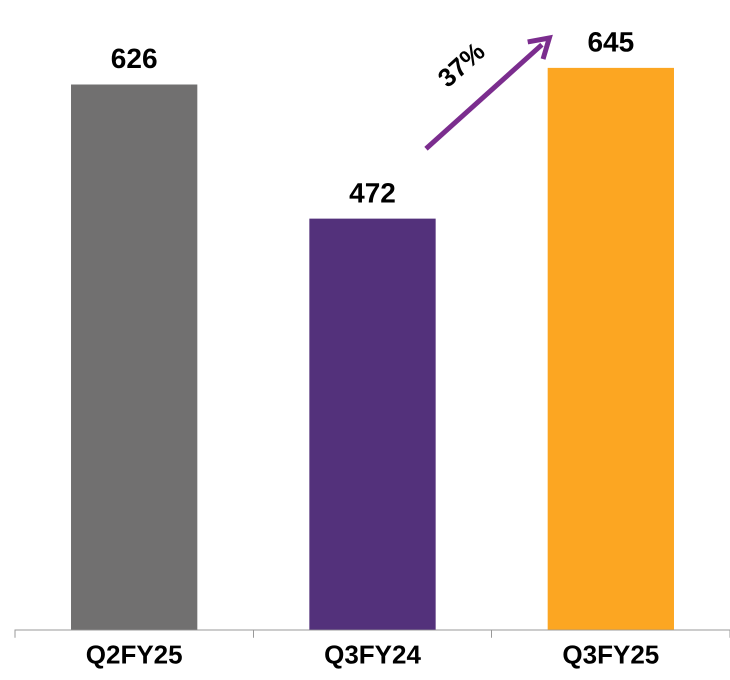 The height and width of the screenshot is (680, 730). I want to click on x-tick-label: Q3FY24, so click(373, 655).